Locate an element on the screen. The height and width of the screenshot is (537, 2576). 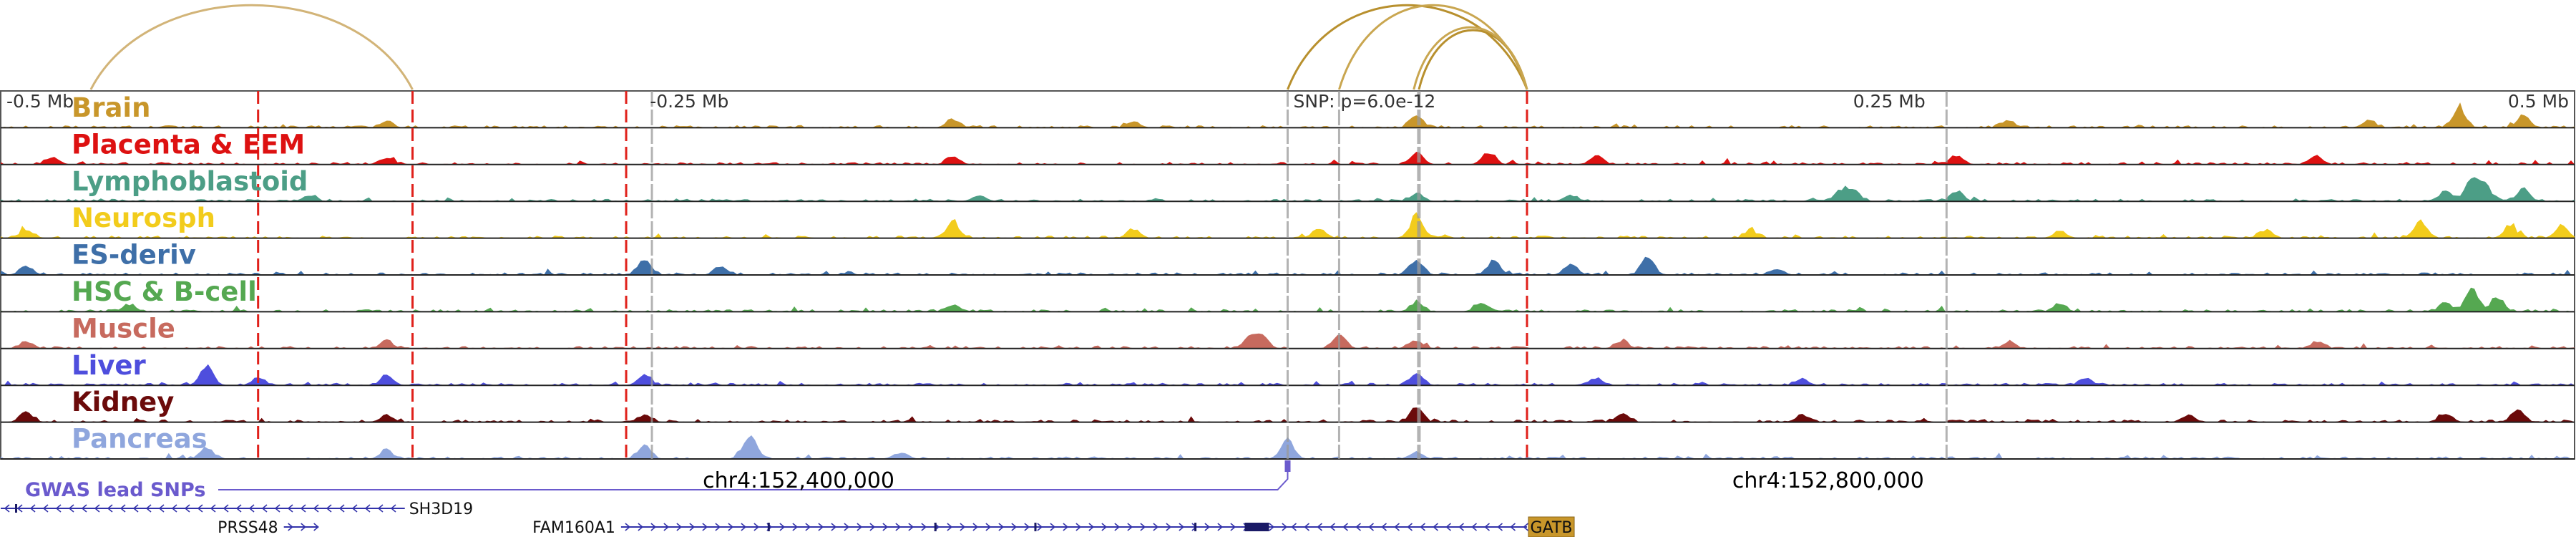
gwas-label: GWAS lead SNPs is located at coordinates (115, 490).